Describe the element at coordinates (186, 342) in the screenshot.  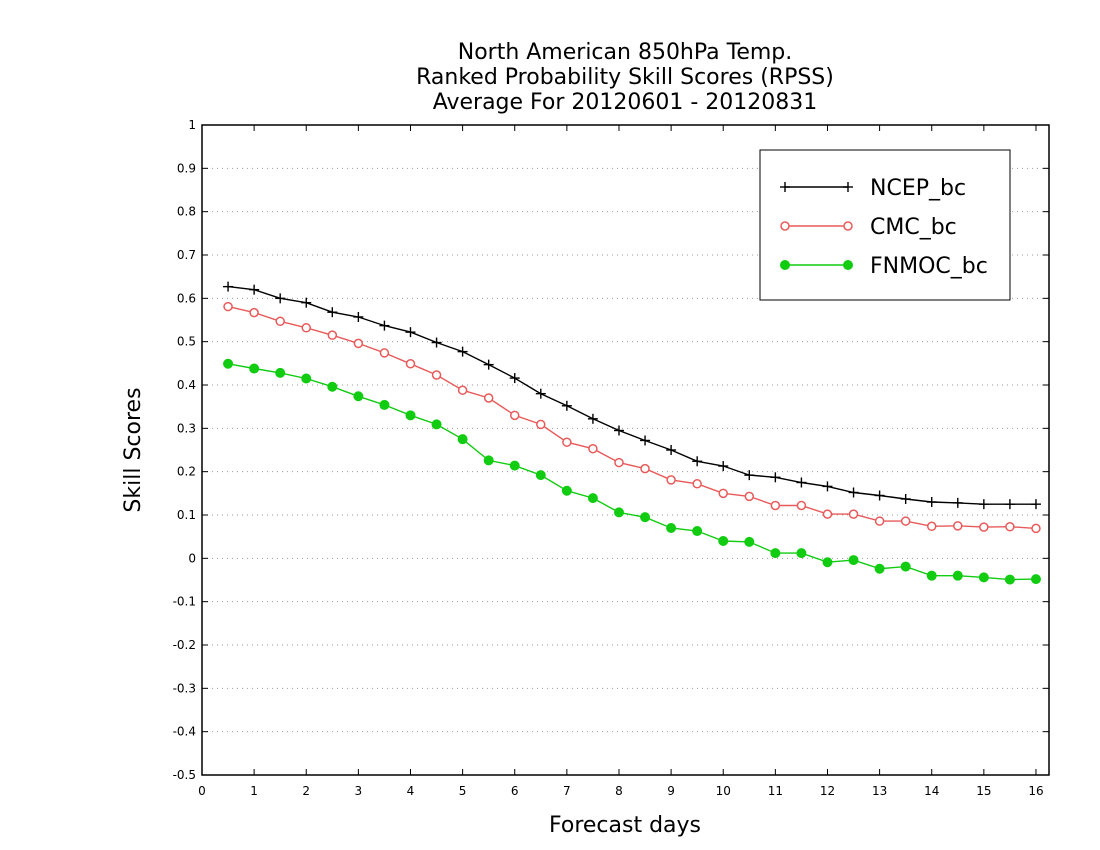
I see `y-tick-label: 0.5` at that location.